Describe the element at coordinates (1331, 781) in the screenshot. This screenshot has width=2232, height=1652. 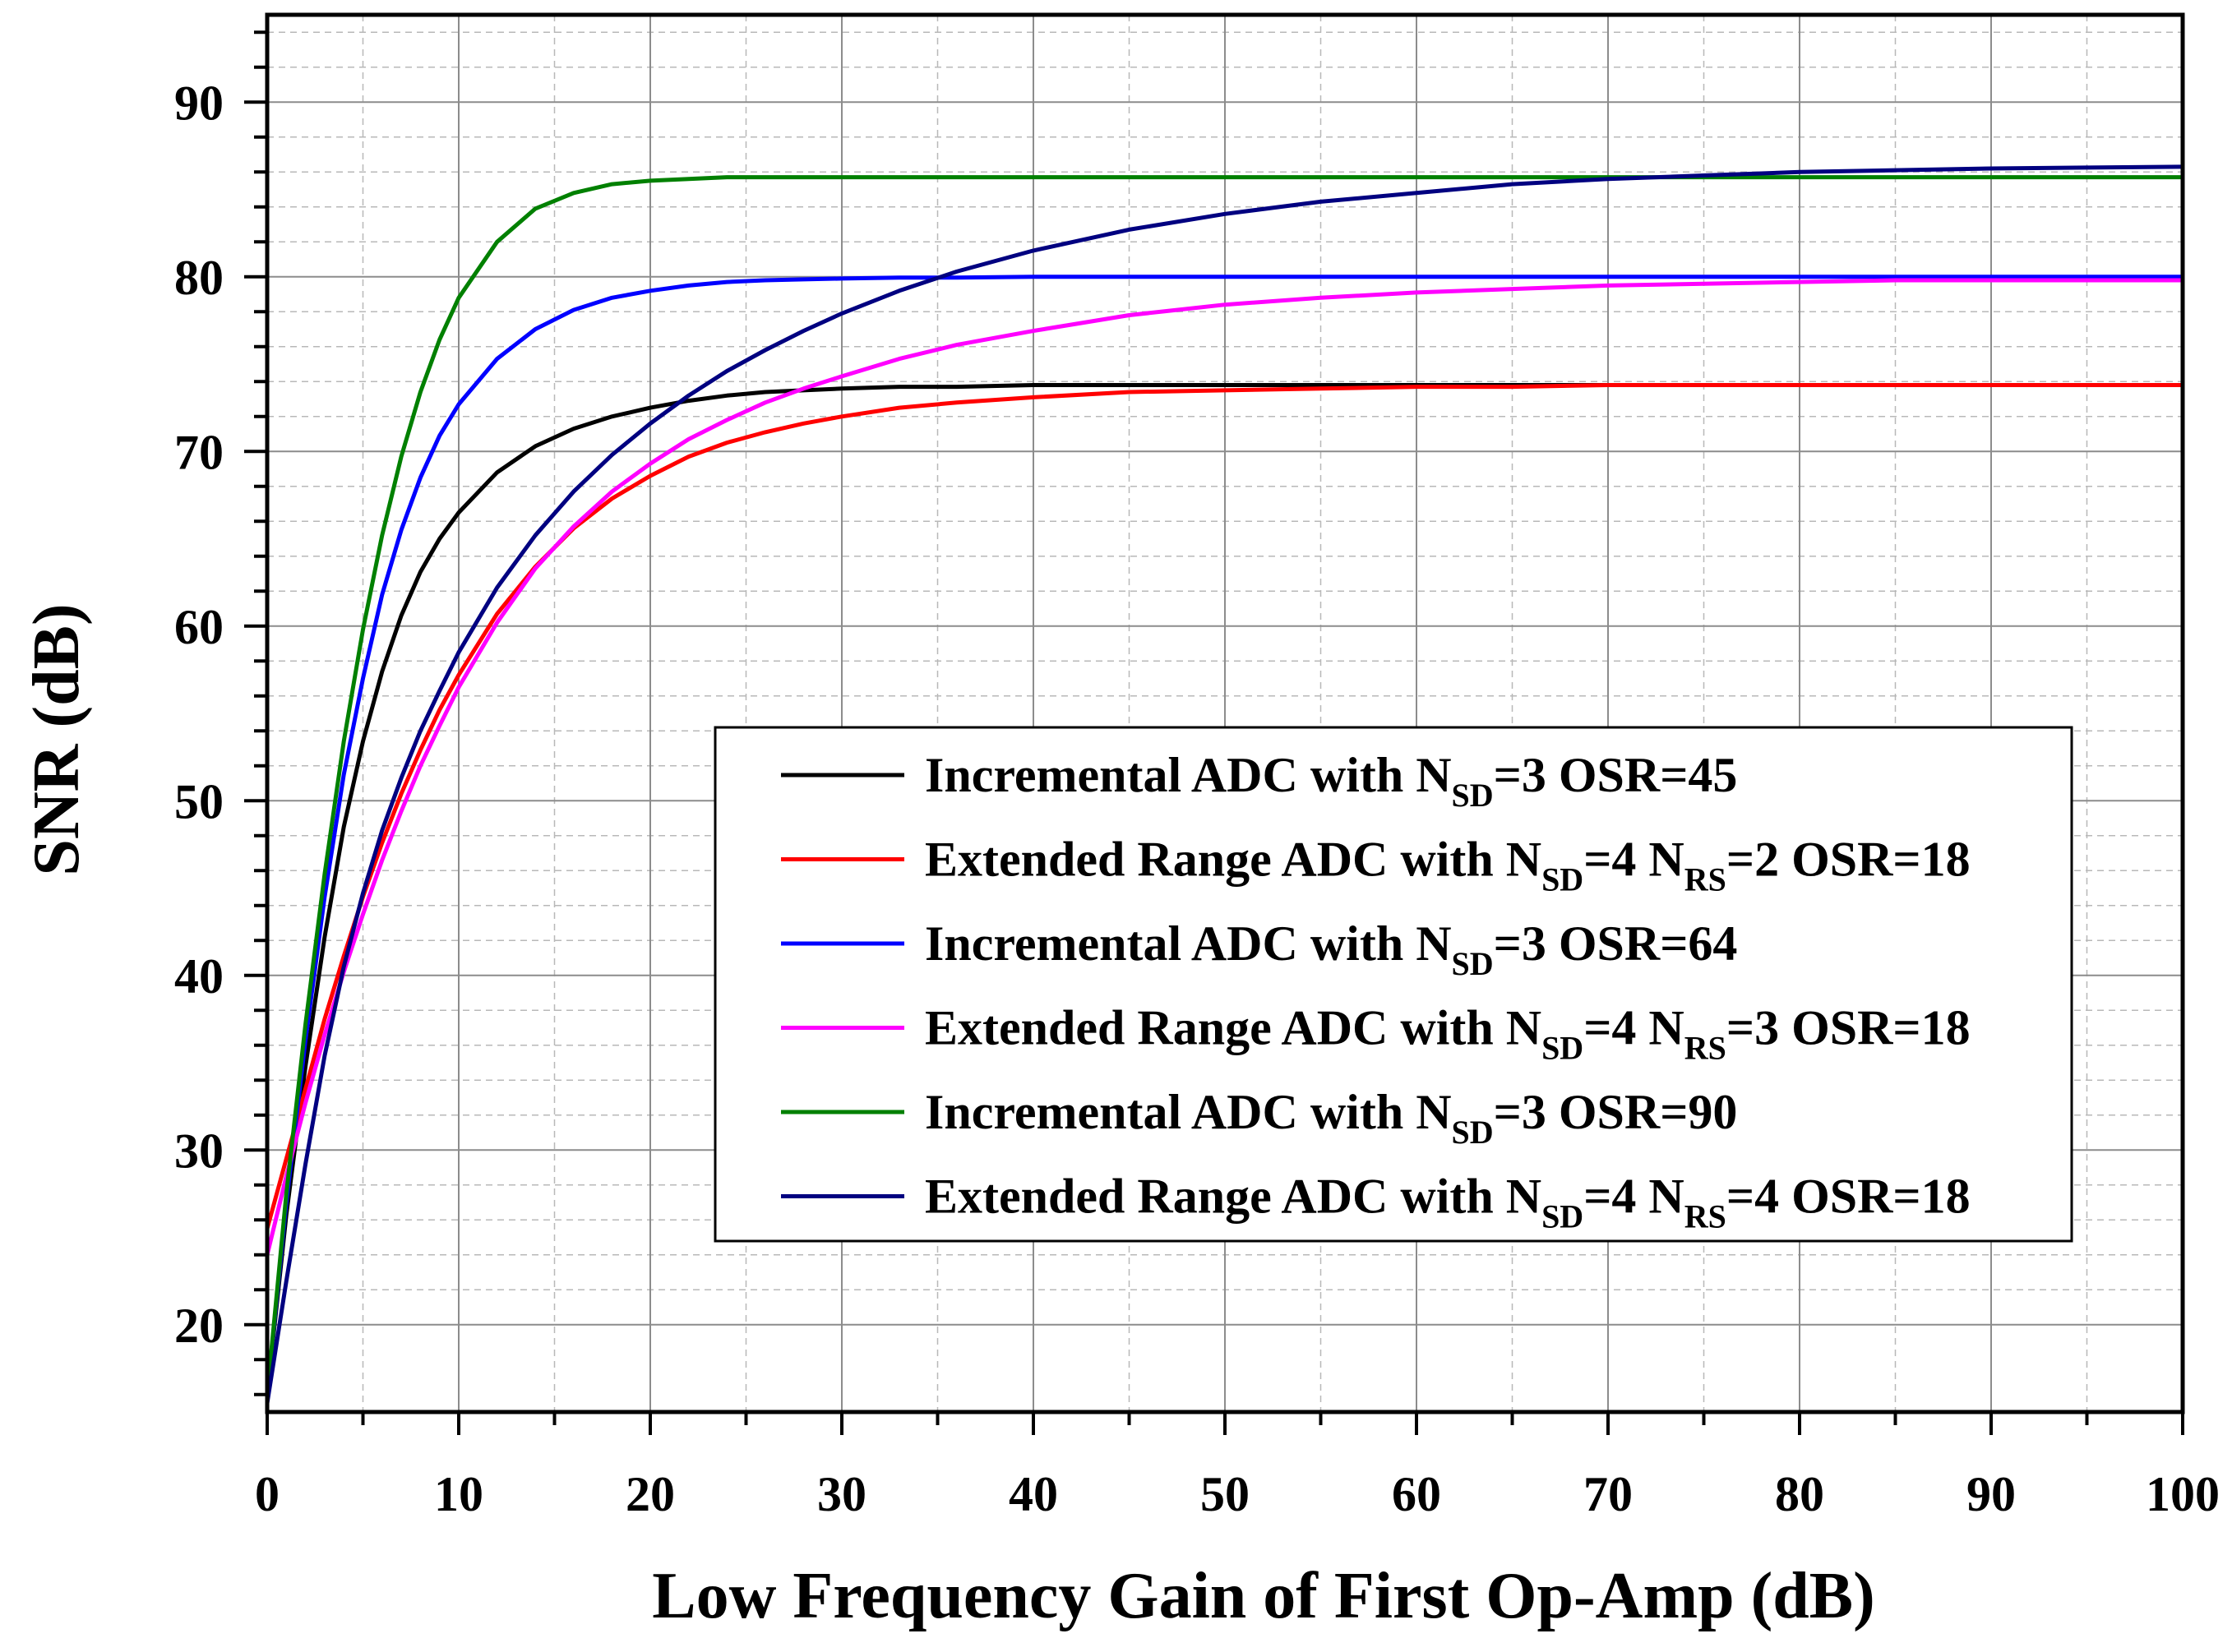
I see `legend-label-1: Incremental ADC with NSD=3 OSR=45` at that location.